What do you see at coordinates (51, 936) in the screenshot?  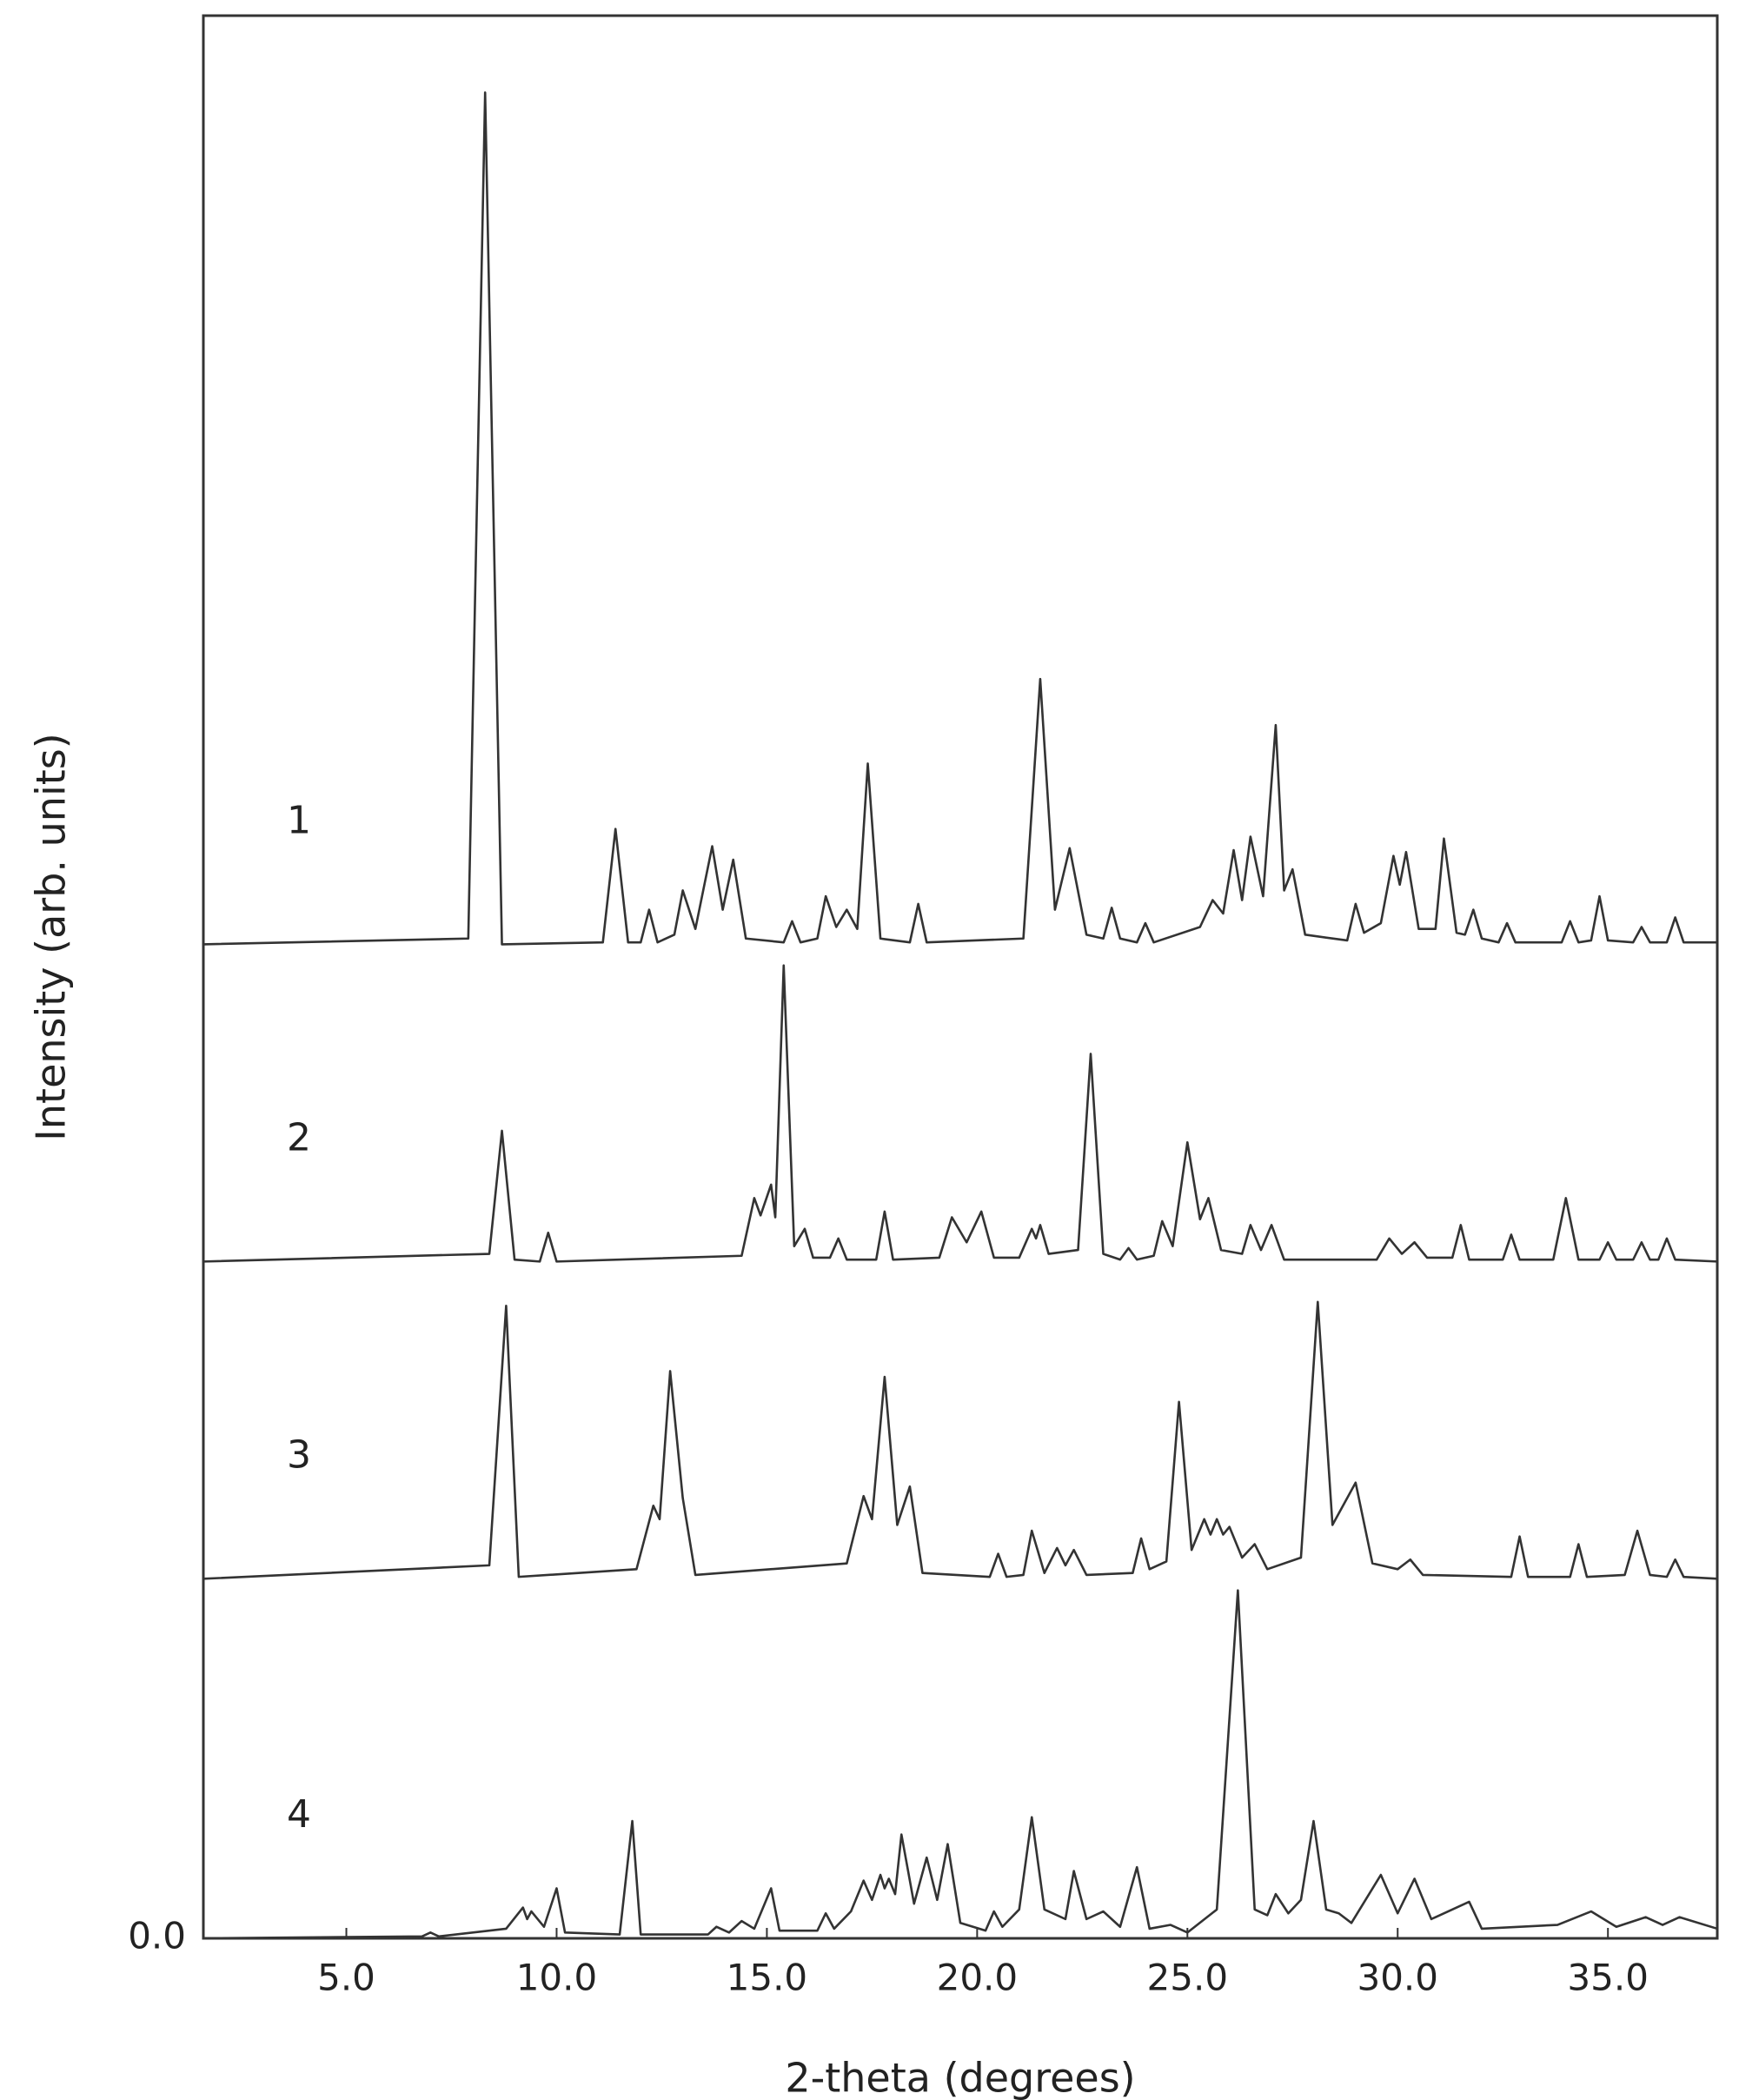 I see `y-axis-label: Intensity (arb. units)` at bounding box center [51, 936].